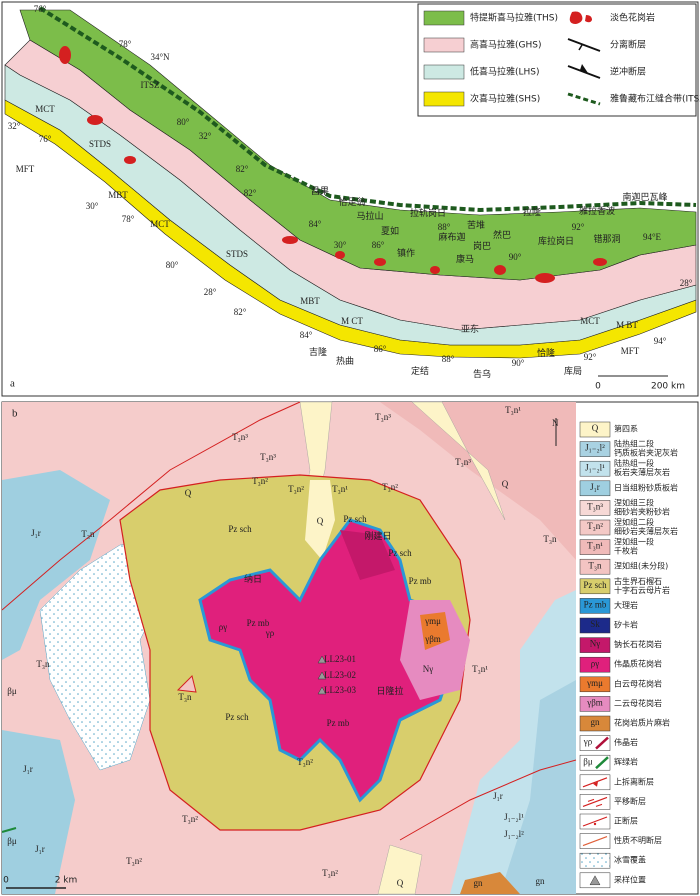 Image resolution: width=700 pixels, height=896 pixels. Describe the element at coordinates (432, 639) in the screenshot. I see `unit-label: γβm` at that location.